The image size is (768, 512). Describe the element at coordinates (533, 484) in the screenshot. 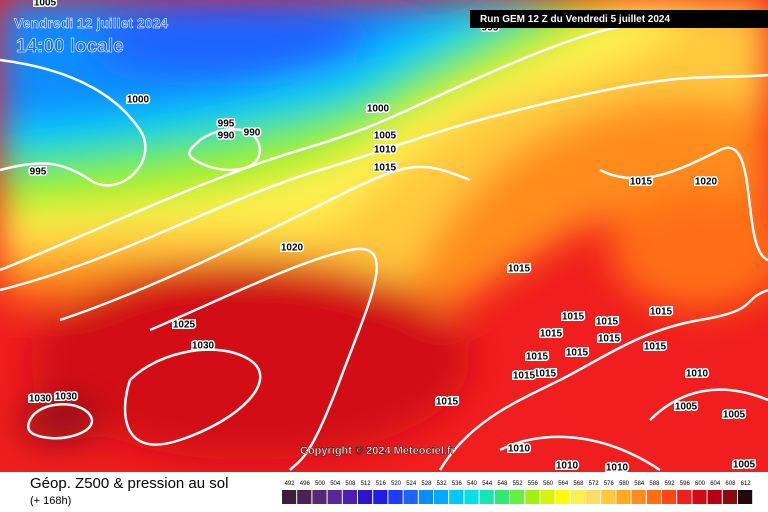

I see `legend-label: 556` at that location.